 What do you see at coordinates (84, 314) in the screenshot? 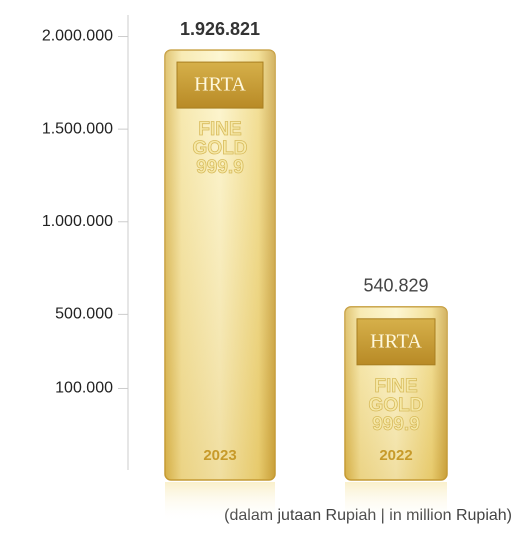
I see `y-tick-label: 500.000` at bounding box center [84, 314].